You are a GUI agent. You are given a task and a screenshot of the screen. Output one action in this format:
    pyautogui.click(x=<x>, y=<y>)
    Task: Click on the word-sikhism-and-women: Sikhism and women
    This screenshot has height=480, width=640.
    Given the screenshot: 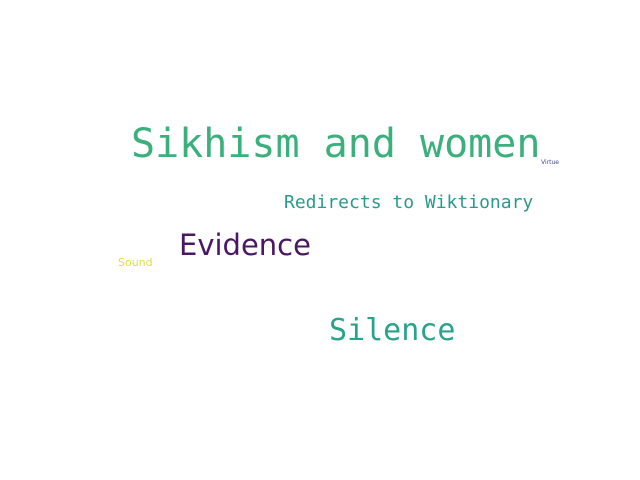 What is the action you would take?
    pyautogui.click(x=336, y=144)
    